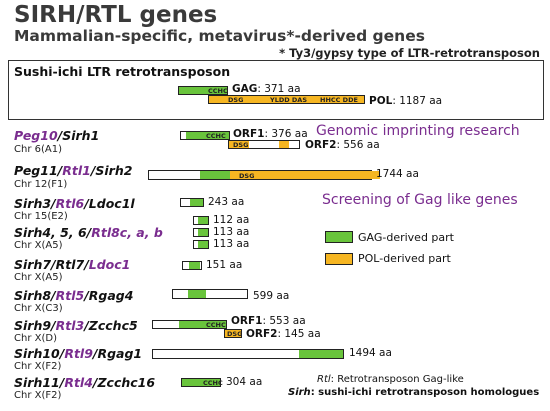  I want to click on sirh9-orf2-label: ORF2: 145 aa, so click(283, 334).